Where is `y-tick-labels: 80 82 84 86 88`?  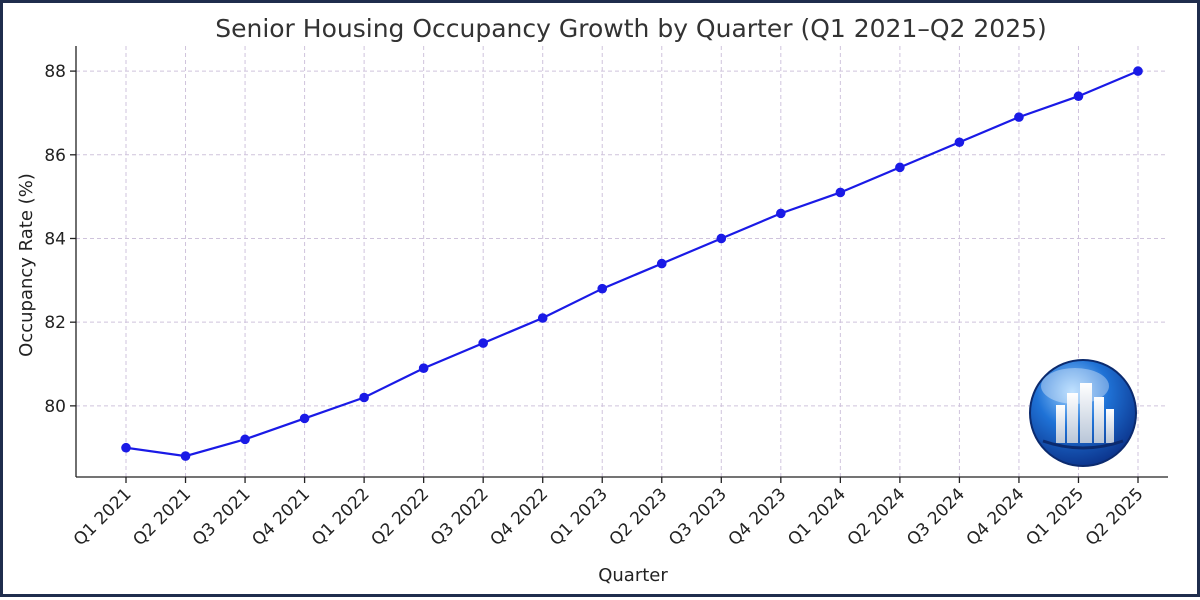 y-tick-labels: 80 82 84 86 88 is located at coordinates (55, 239).